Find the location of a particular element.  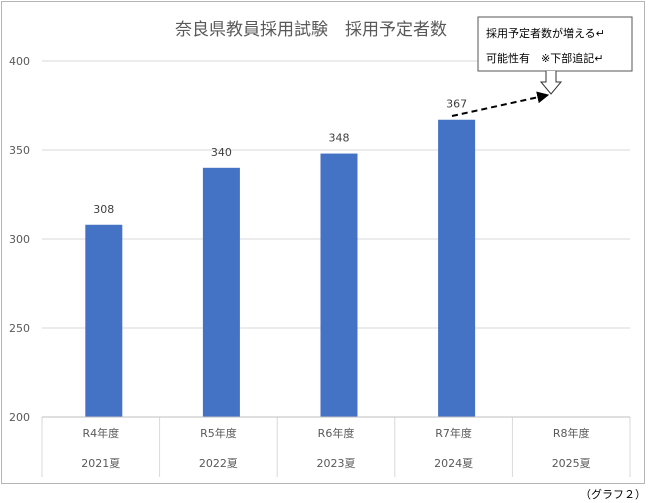

trend-arrow is located at coordinates (500, 104).